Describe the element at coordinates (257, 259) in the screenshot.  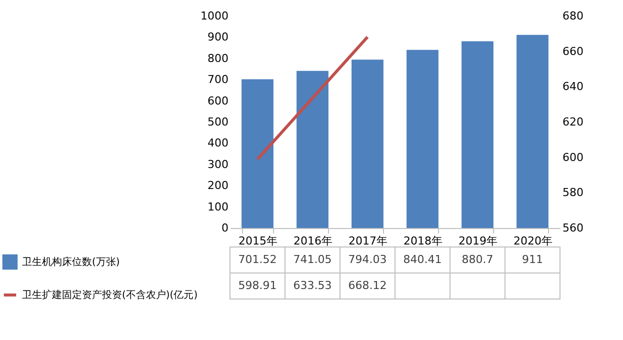
I see `data-label: 701.52` at that location.